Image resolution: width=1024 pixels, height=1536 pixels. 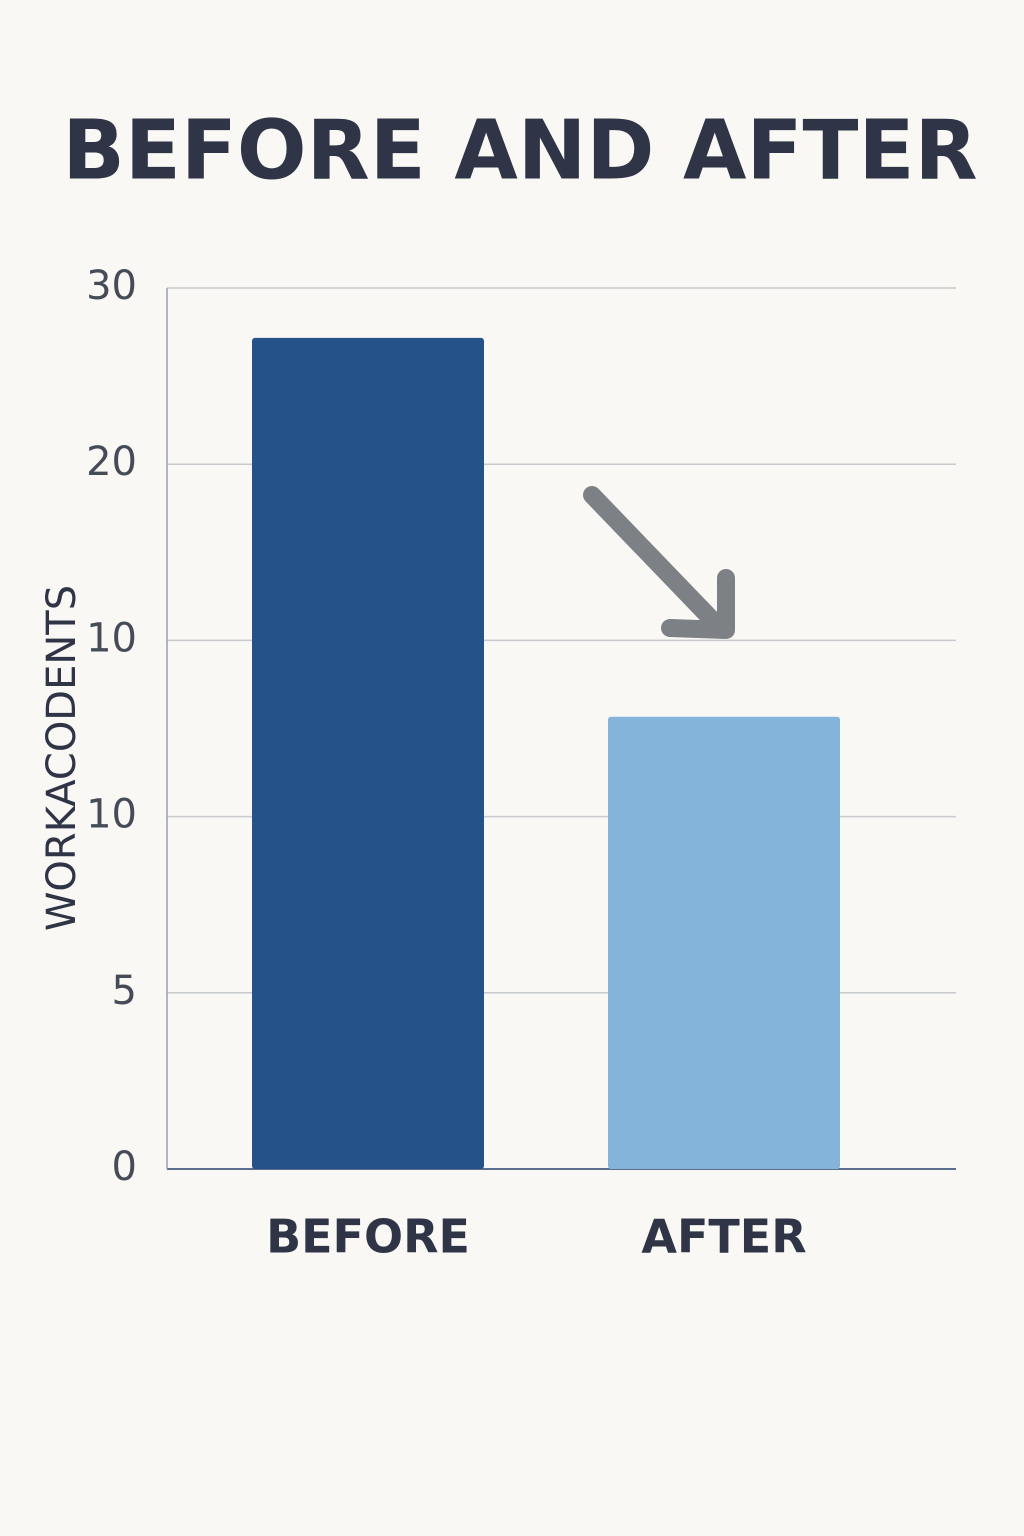 What do you see at coordinates (111, 462) in the screenshot?
I see `y-tick-label: 20` at bounding box center [111, 462].